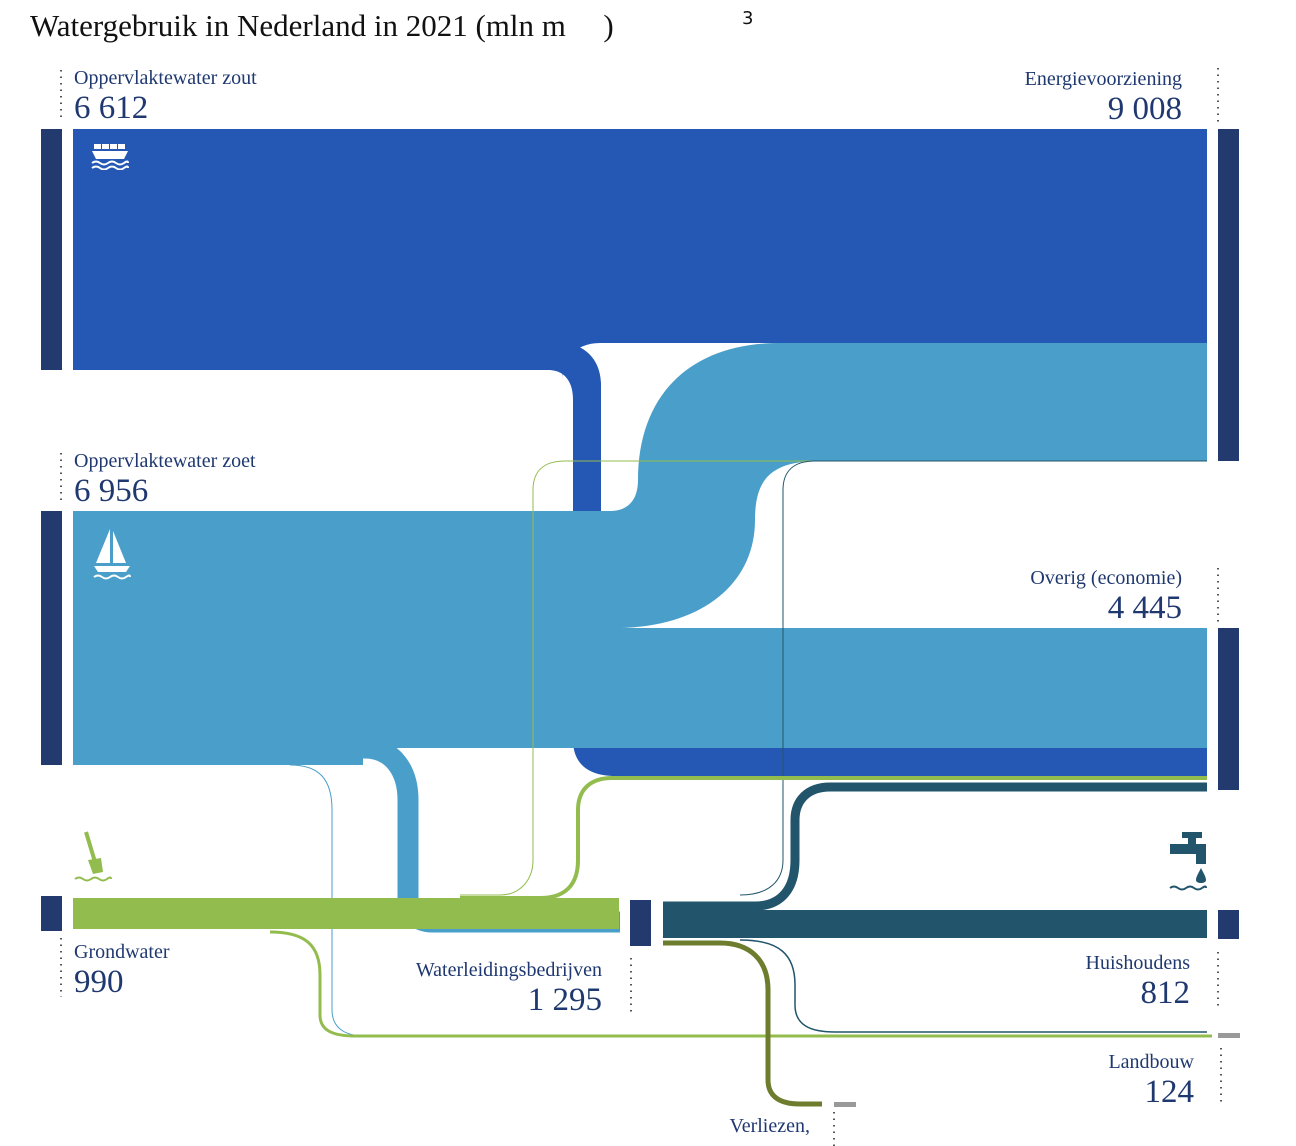  Describe the element at coordinates (1106, 578) in the screenshot. I see `label-other-economy-name: Overig (economie)` at that location.